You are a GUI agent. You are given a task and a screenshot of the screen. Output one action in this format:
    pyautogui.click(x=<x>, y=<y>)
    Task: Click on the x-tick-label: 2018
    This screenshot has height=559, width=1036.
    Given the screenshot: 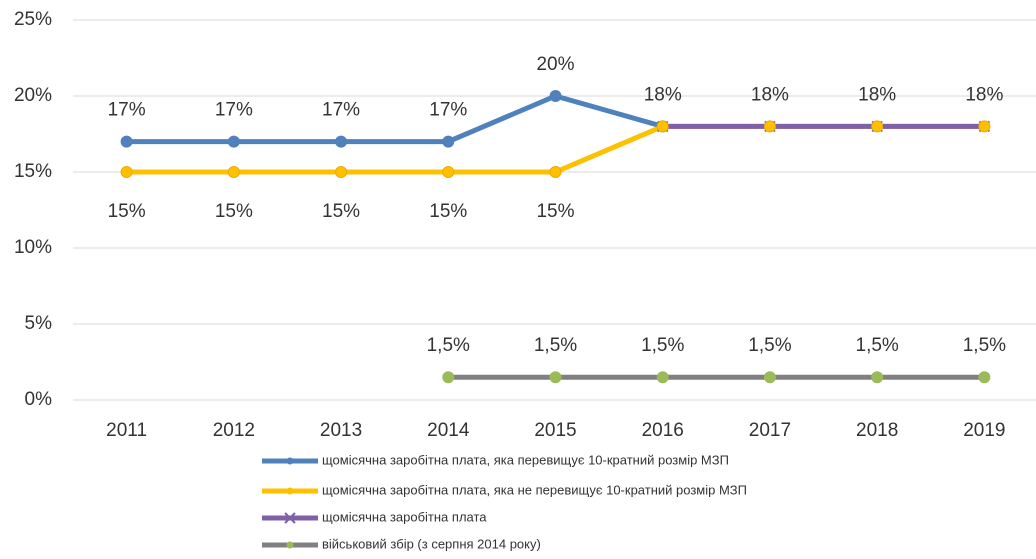 What is the action you would take?
    pyautogui.click(x=877, y=430)
    